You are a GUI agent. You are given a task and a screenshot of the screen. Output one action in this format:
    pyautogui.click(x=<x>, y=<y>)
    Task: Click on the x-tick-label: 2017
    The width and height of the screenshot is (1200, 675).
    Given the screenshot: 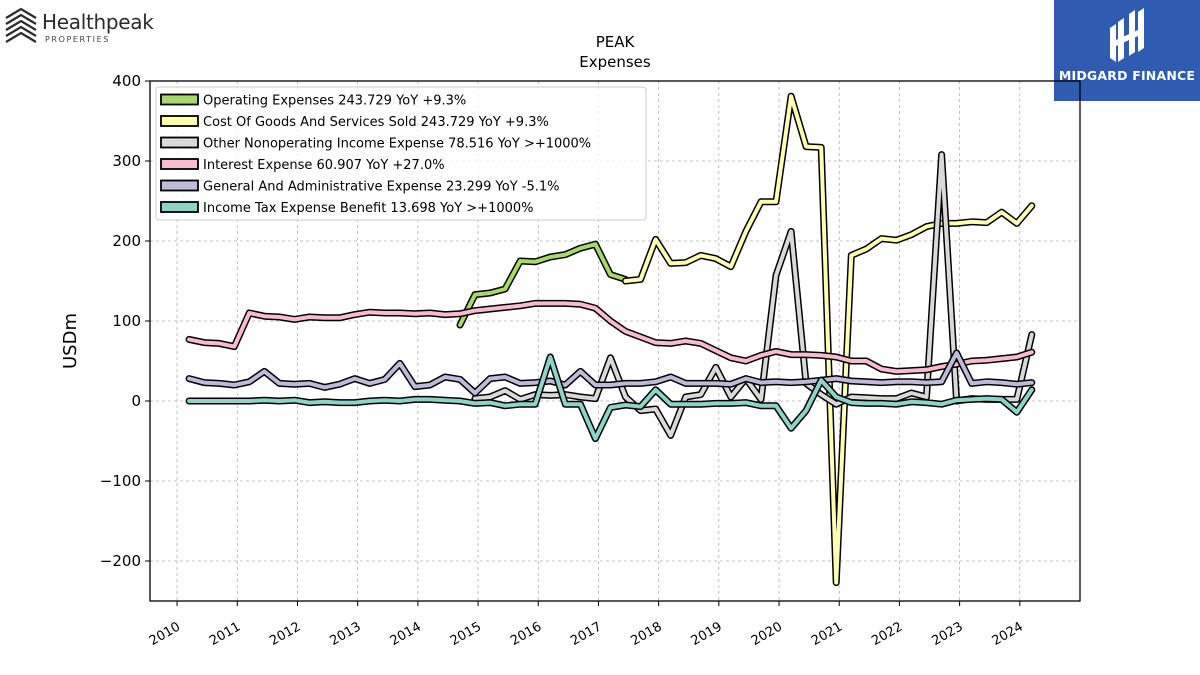 What is the action you would take?
    pyautogui.click(x=586, y=634)
    